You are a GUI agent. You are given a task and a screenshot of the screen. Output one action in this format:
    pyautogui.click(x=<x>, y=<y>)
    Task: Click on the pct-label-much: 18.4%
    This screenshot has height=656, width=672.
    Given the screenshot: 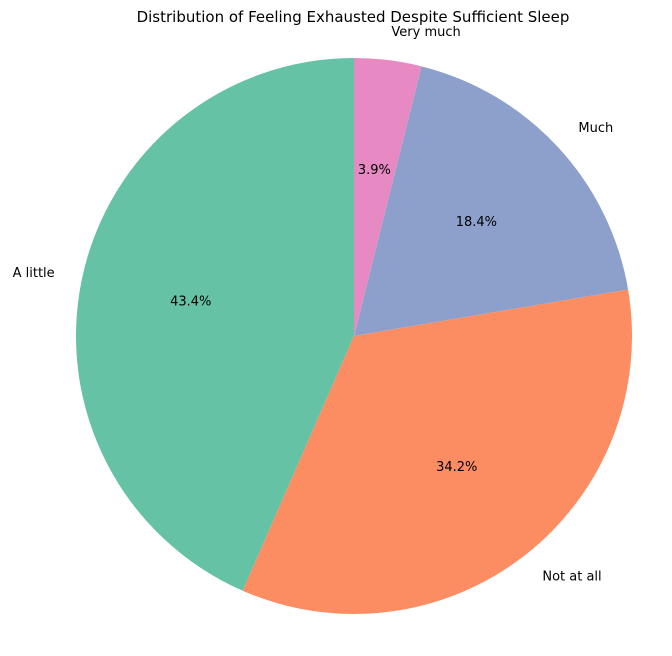 What is the action you would take?
    pyautogui.click(x=476, y=222)
    